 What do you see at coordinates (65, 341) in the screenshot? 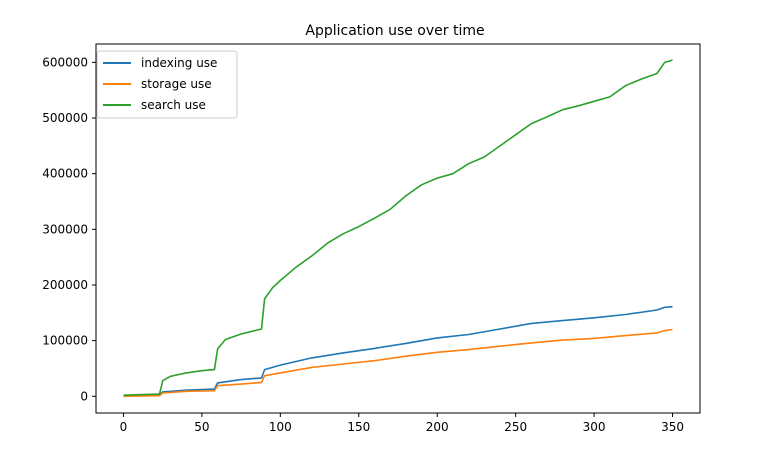
I see `y-tick-label: 100000` at bounding box center [65, 341].